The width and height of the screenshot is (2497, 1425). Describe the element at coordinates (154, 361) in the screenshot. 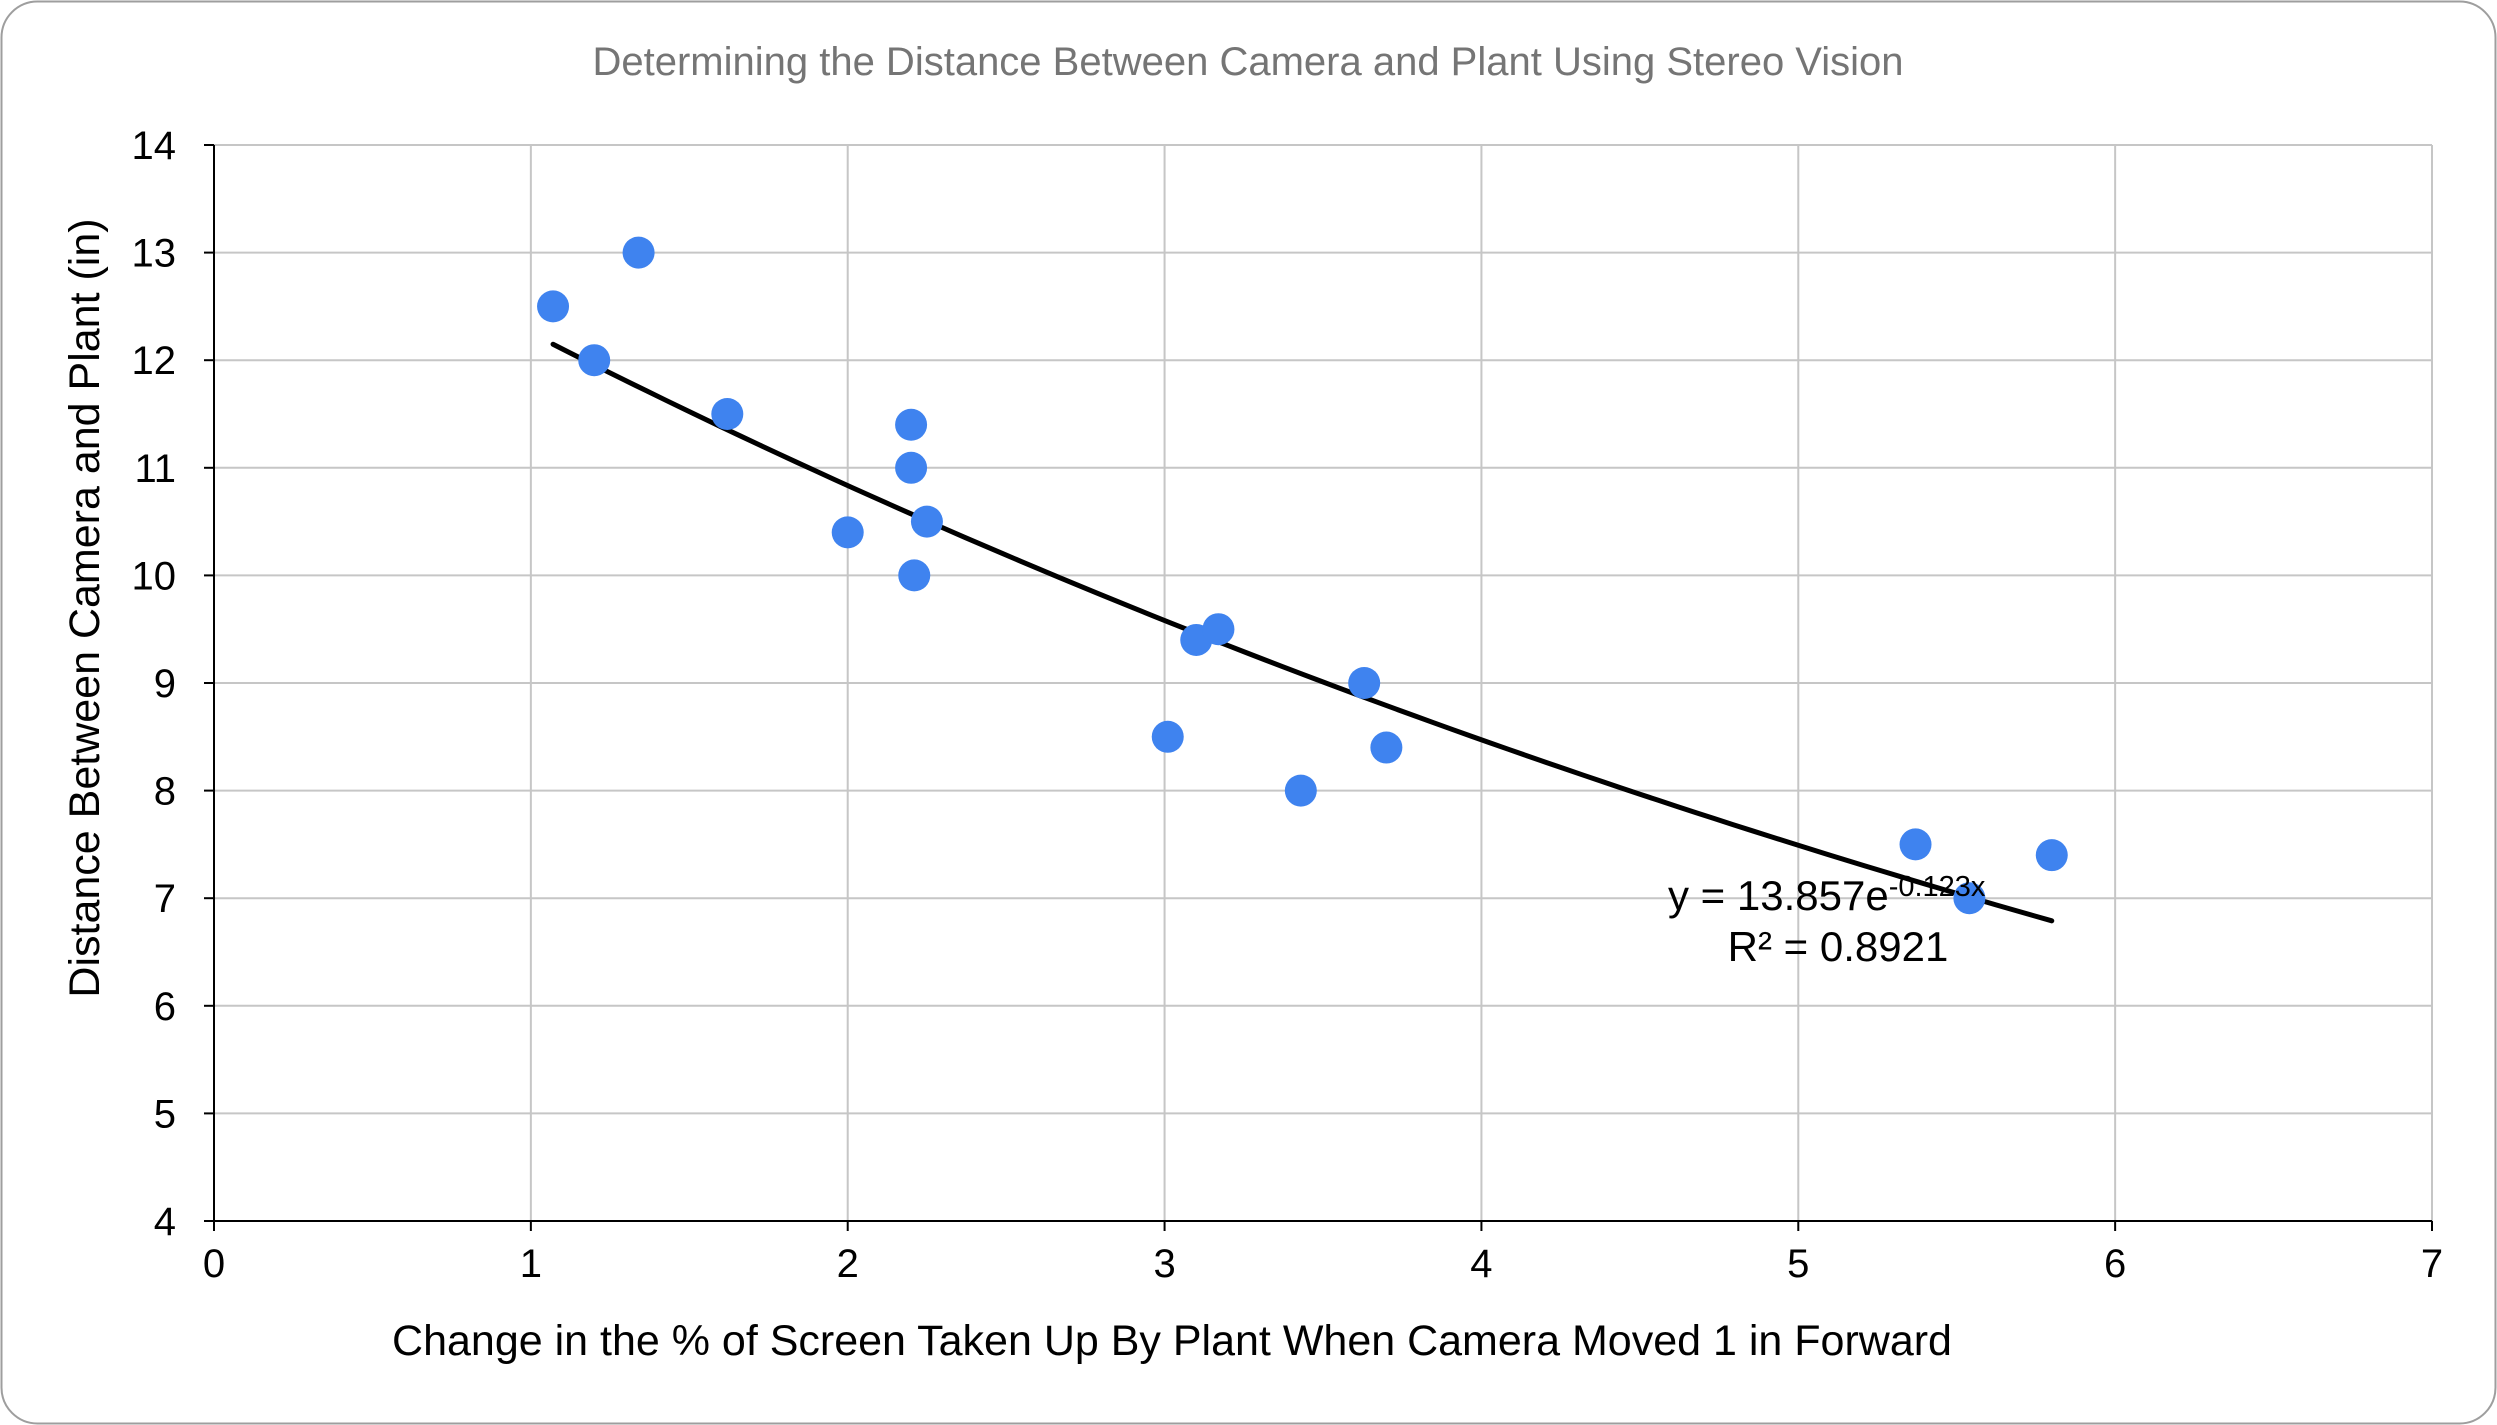

I see `y-tick-label: 12` at that location.